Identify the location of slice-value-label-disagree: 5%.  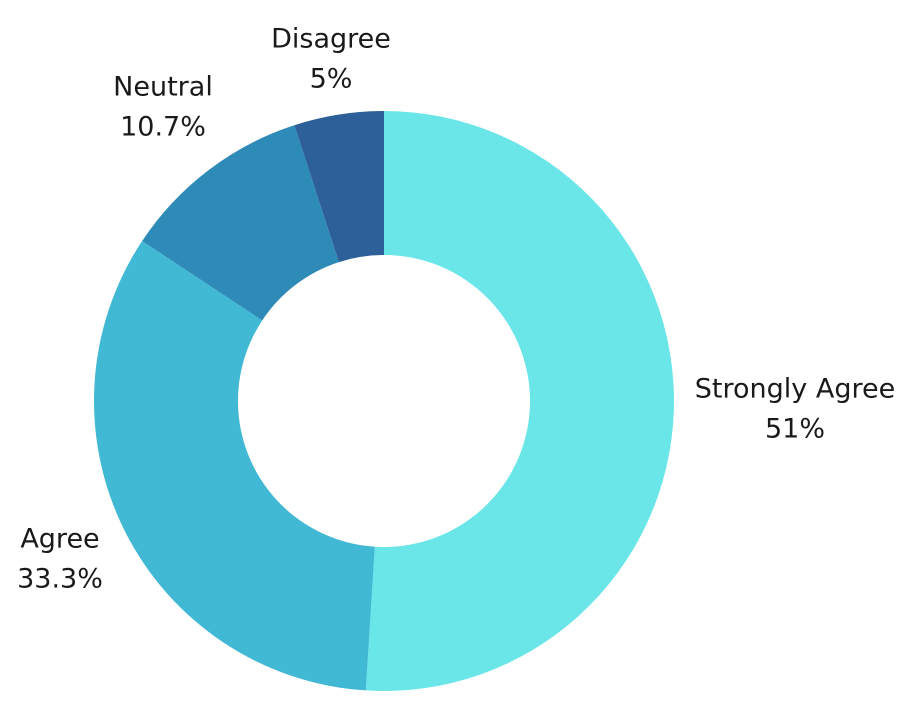
(331, 79).